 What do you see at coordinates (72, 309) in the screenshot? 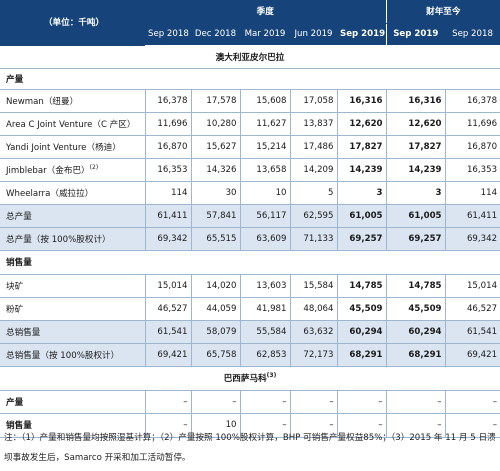
I see `row-label: 粉矿` at bounding box center [72, 309].